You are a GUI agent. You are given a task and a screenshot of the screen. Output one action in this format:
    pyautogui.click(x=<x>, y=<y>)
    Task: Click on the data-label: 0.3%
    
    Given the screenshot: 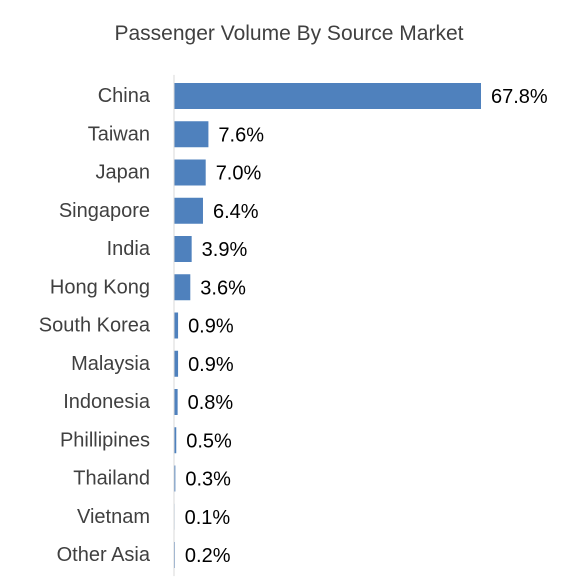 What is the action you would take?
    pyautogui.click(x=208, y=480)
    